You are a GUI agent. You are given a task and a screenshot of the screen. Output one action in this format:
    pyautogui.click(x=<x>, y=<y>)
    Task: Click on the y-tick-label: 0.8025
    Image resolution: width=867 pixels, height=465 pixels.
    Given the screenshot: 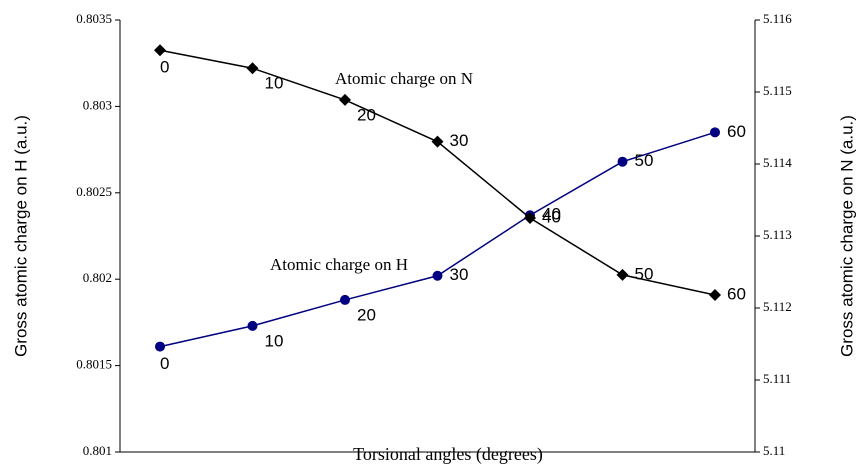 What is the action you would take?
    pyautogui.click(x=94, y=191)
    